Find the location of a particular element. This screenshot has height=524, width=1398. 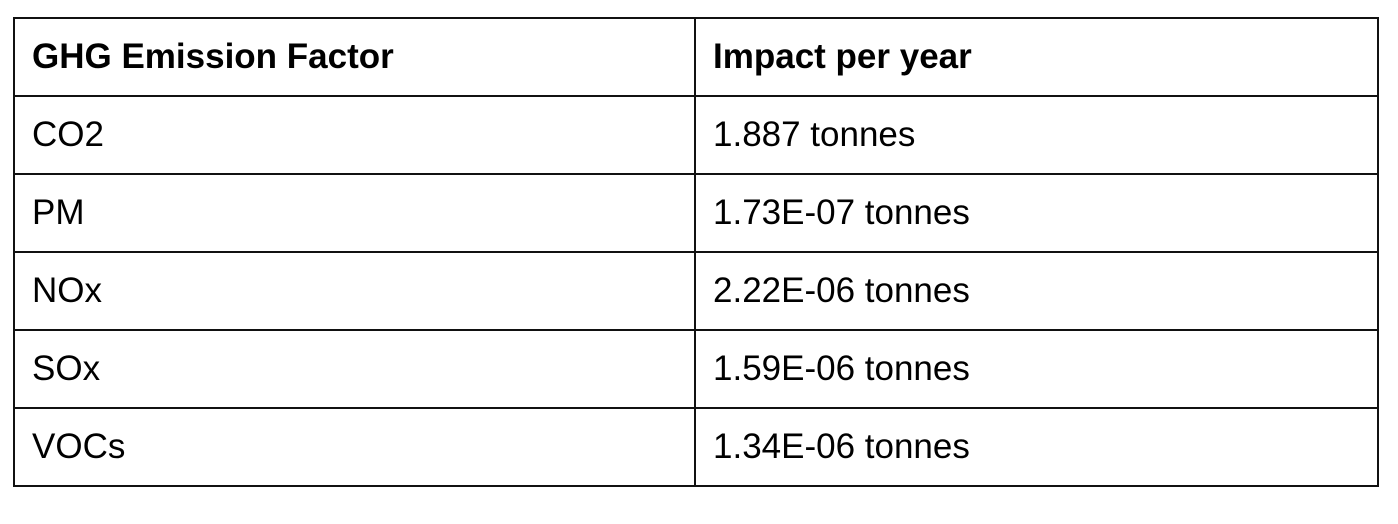

impact-cell: 1.73E-07 tonnes is located at coordinates (1036, 213).